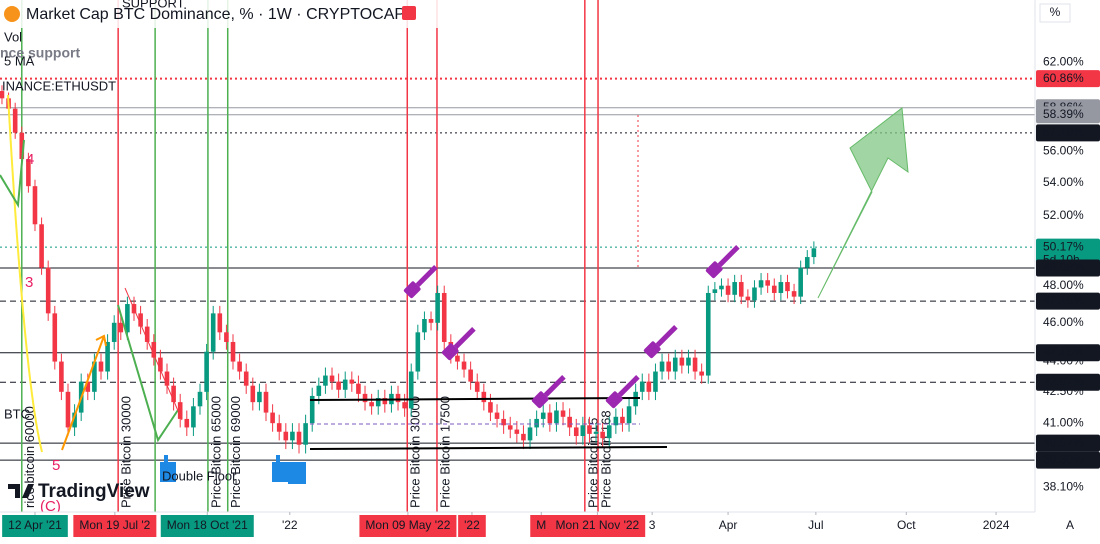 This screenshot has height=544, width=1100. I want to click on x-tick-label: 3, so click(652, 525).